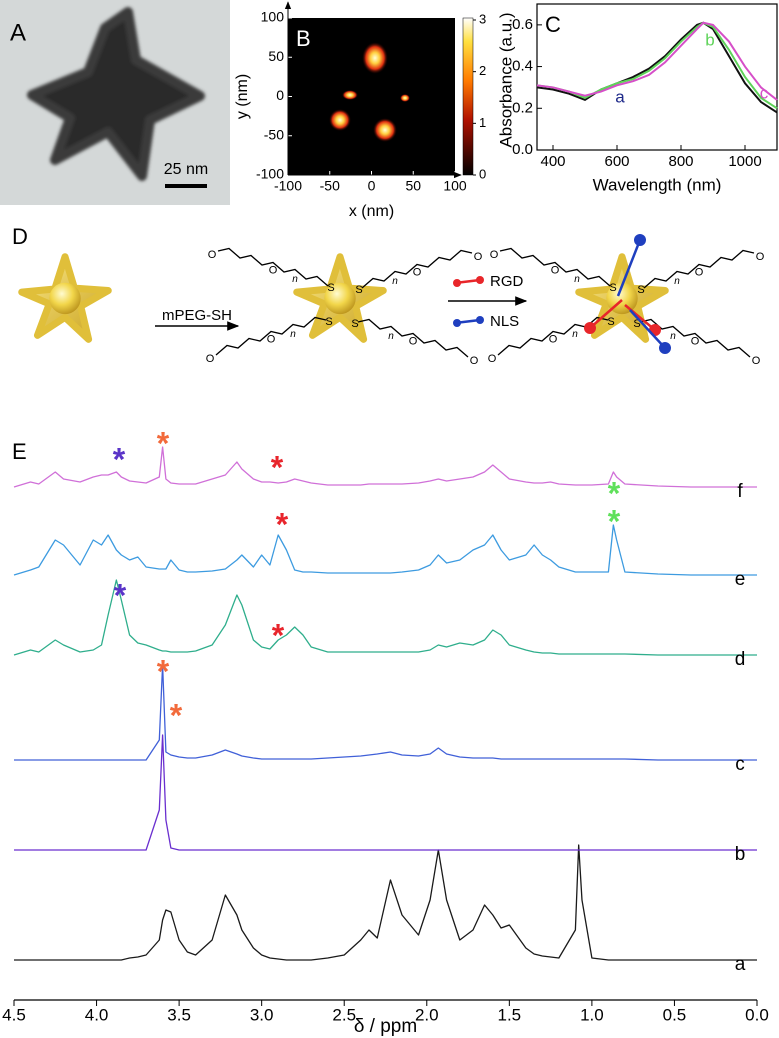  Describe the element at coordinates (522, 24) in the screenshot. I see `y-tick-label: 0.6` at that location.